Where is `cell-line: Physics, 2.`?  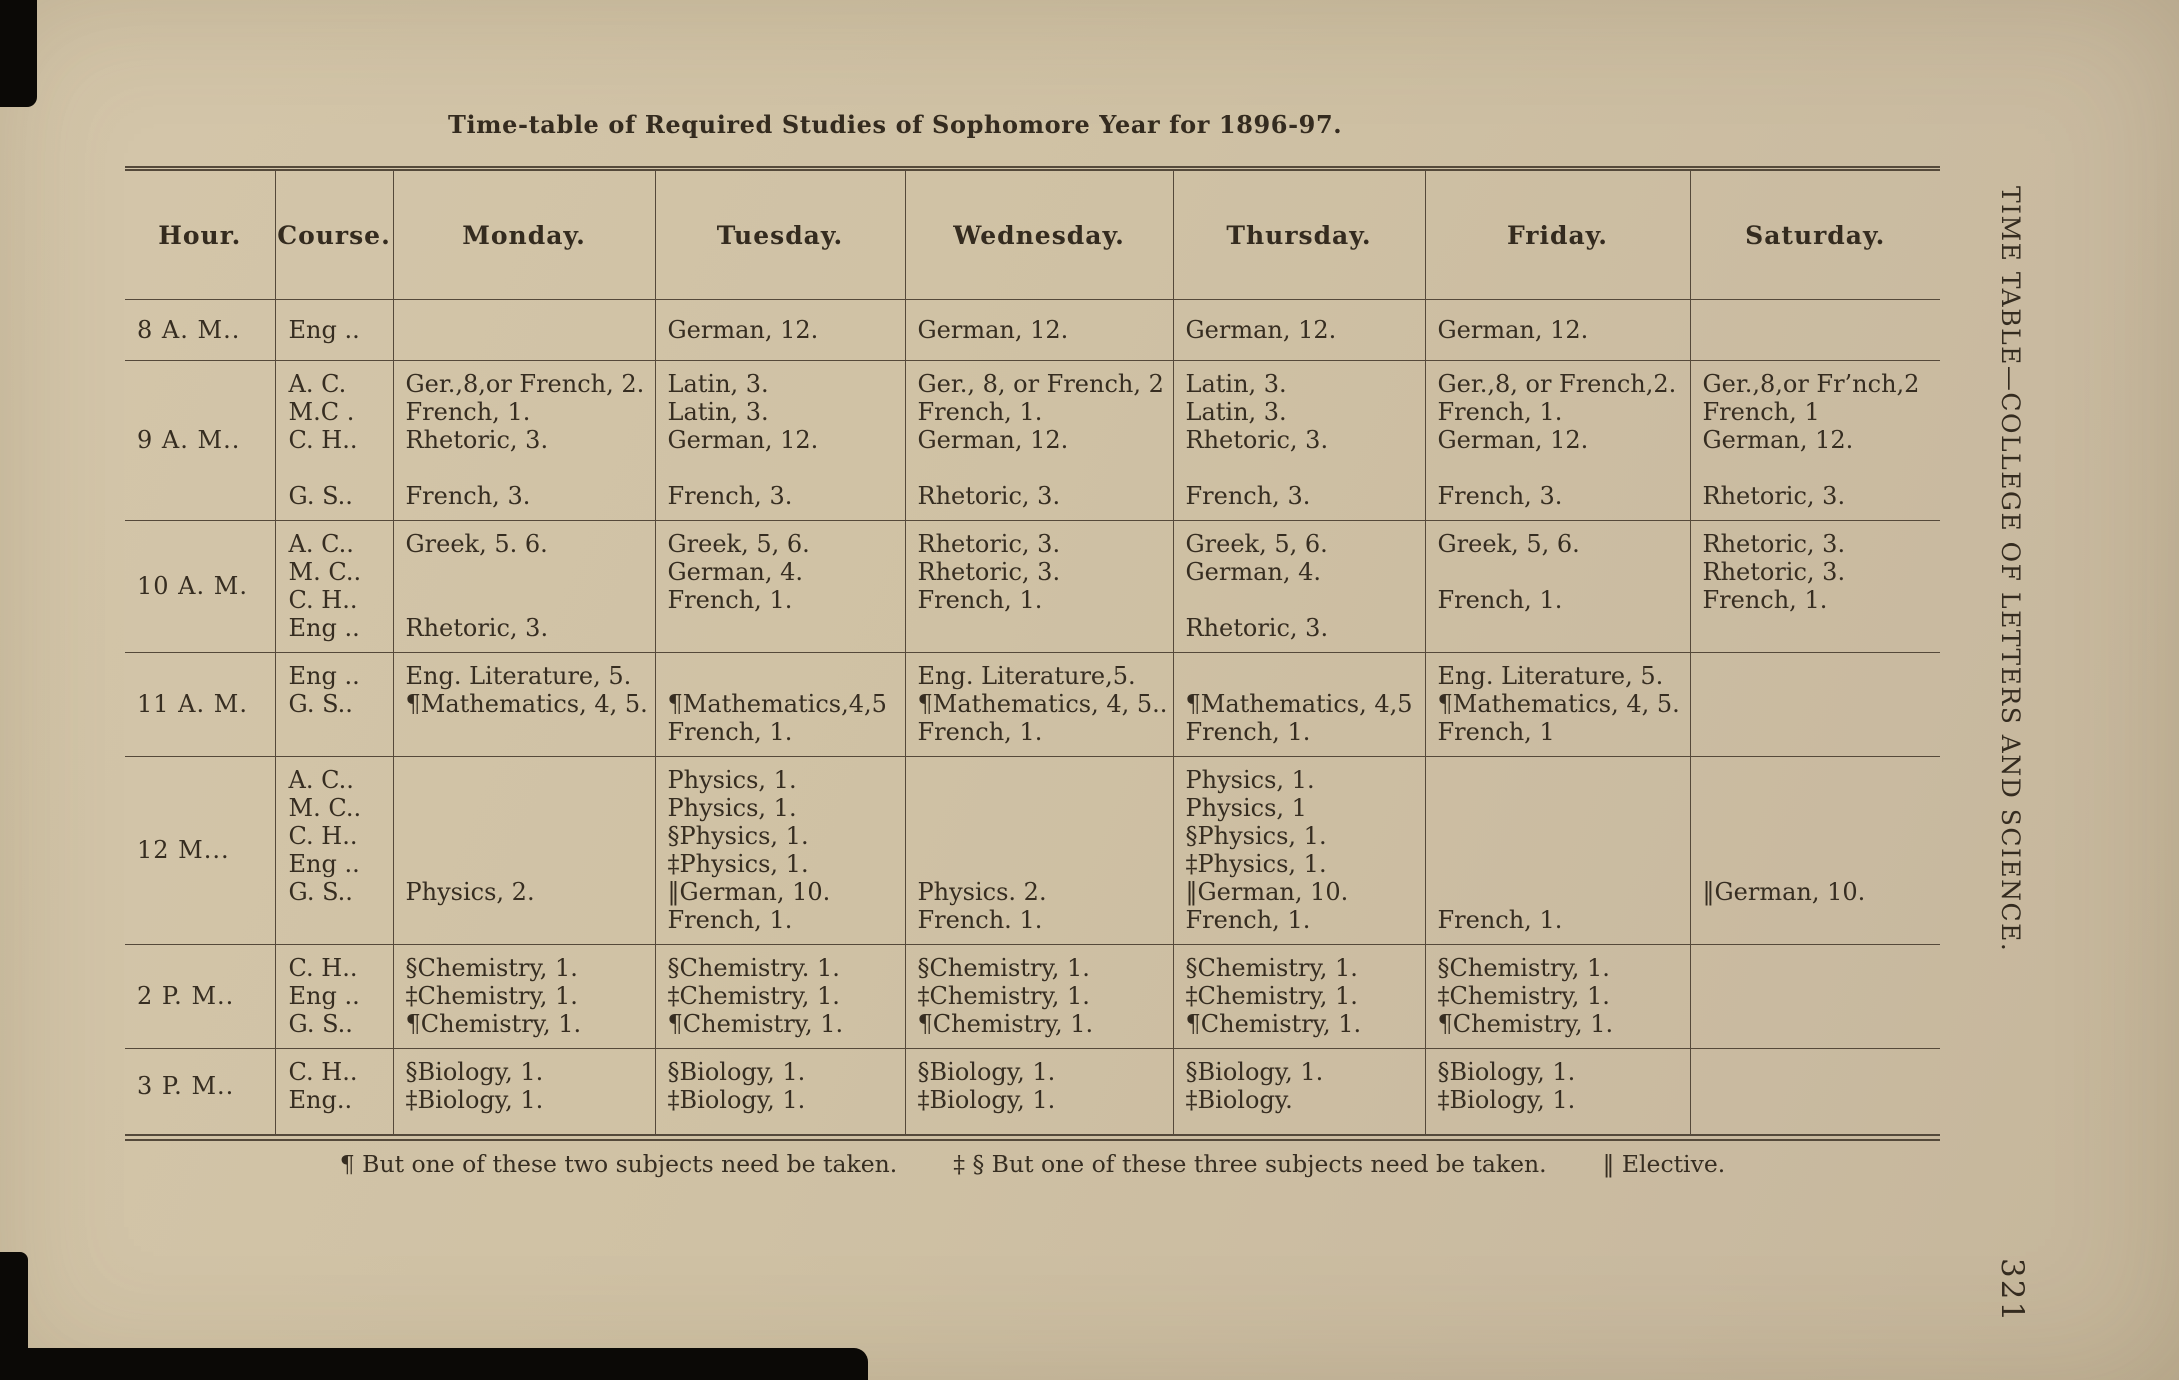 cell-line: Physics, 2. is located at coordinates (470, 892).